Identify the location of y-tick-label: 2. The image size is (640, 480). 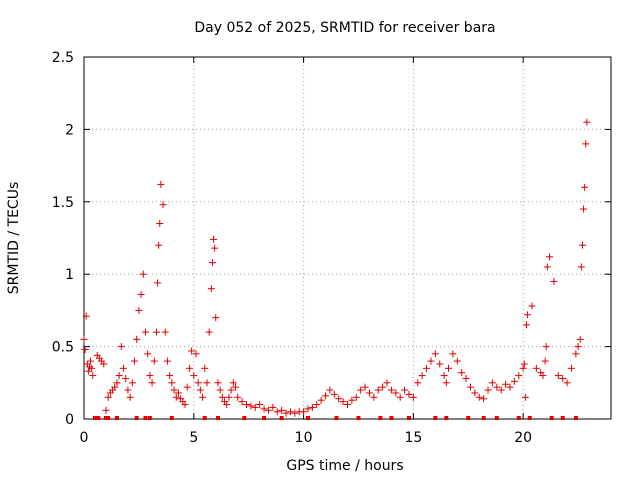
(69, 130).